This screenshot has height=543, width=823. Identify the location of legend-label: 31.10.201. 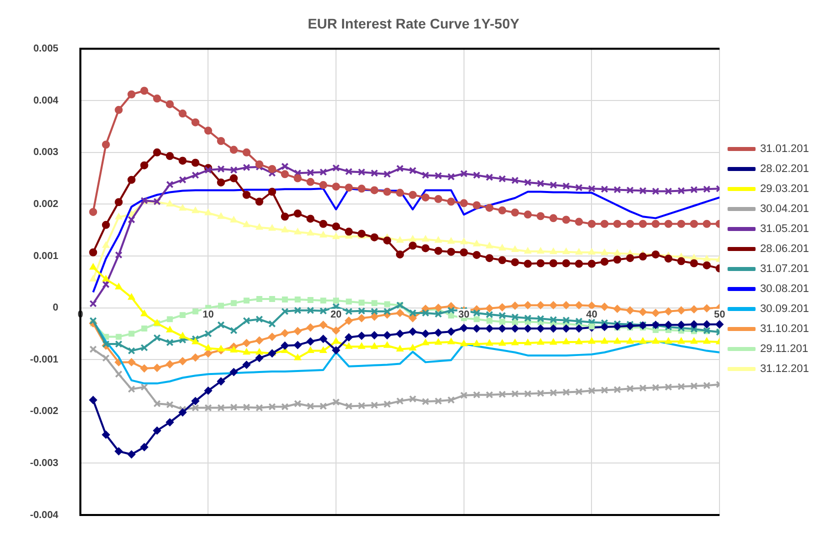
(784, 329).